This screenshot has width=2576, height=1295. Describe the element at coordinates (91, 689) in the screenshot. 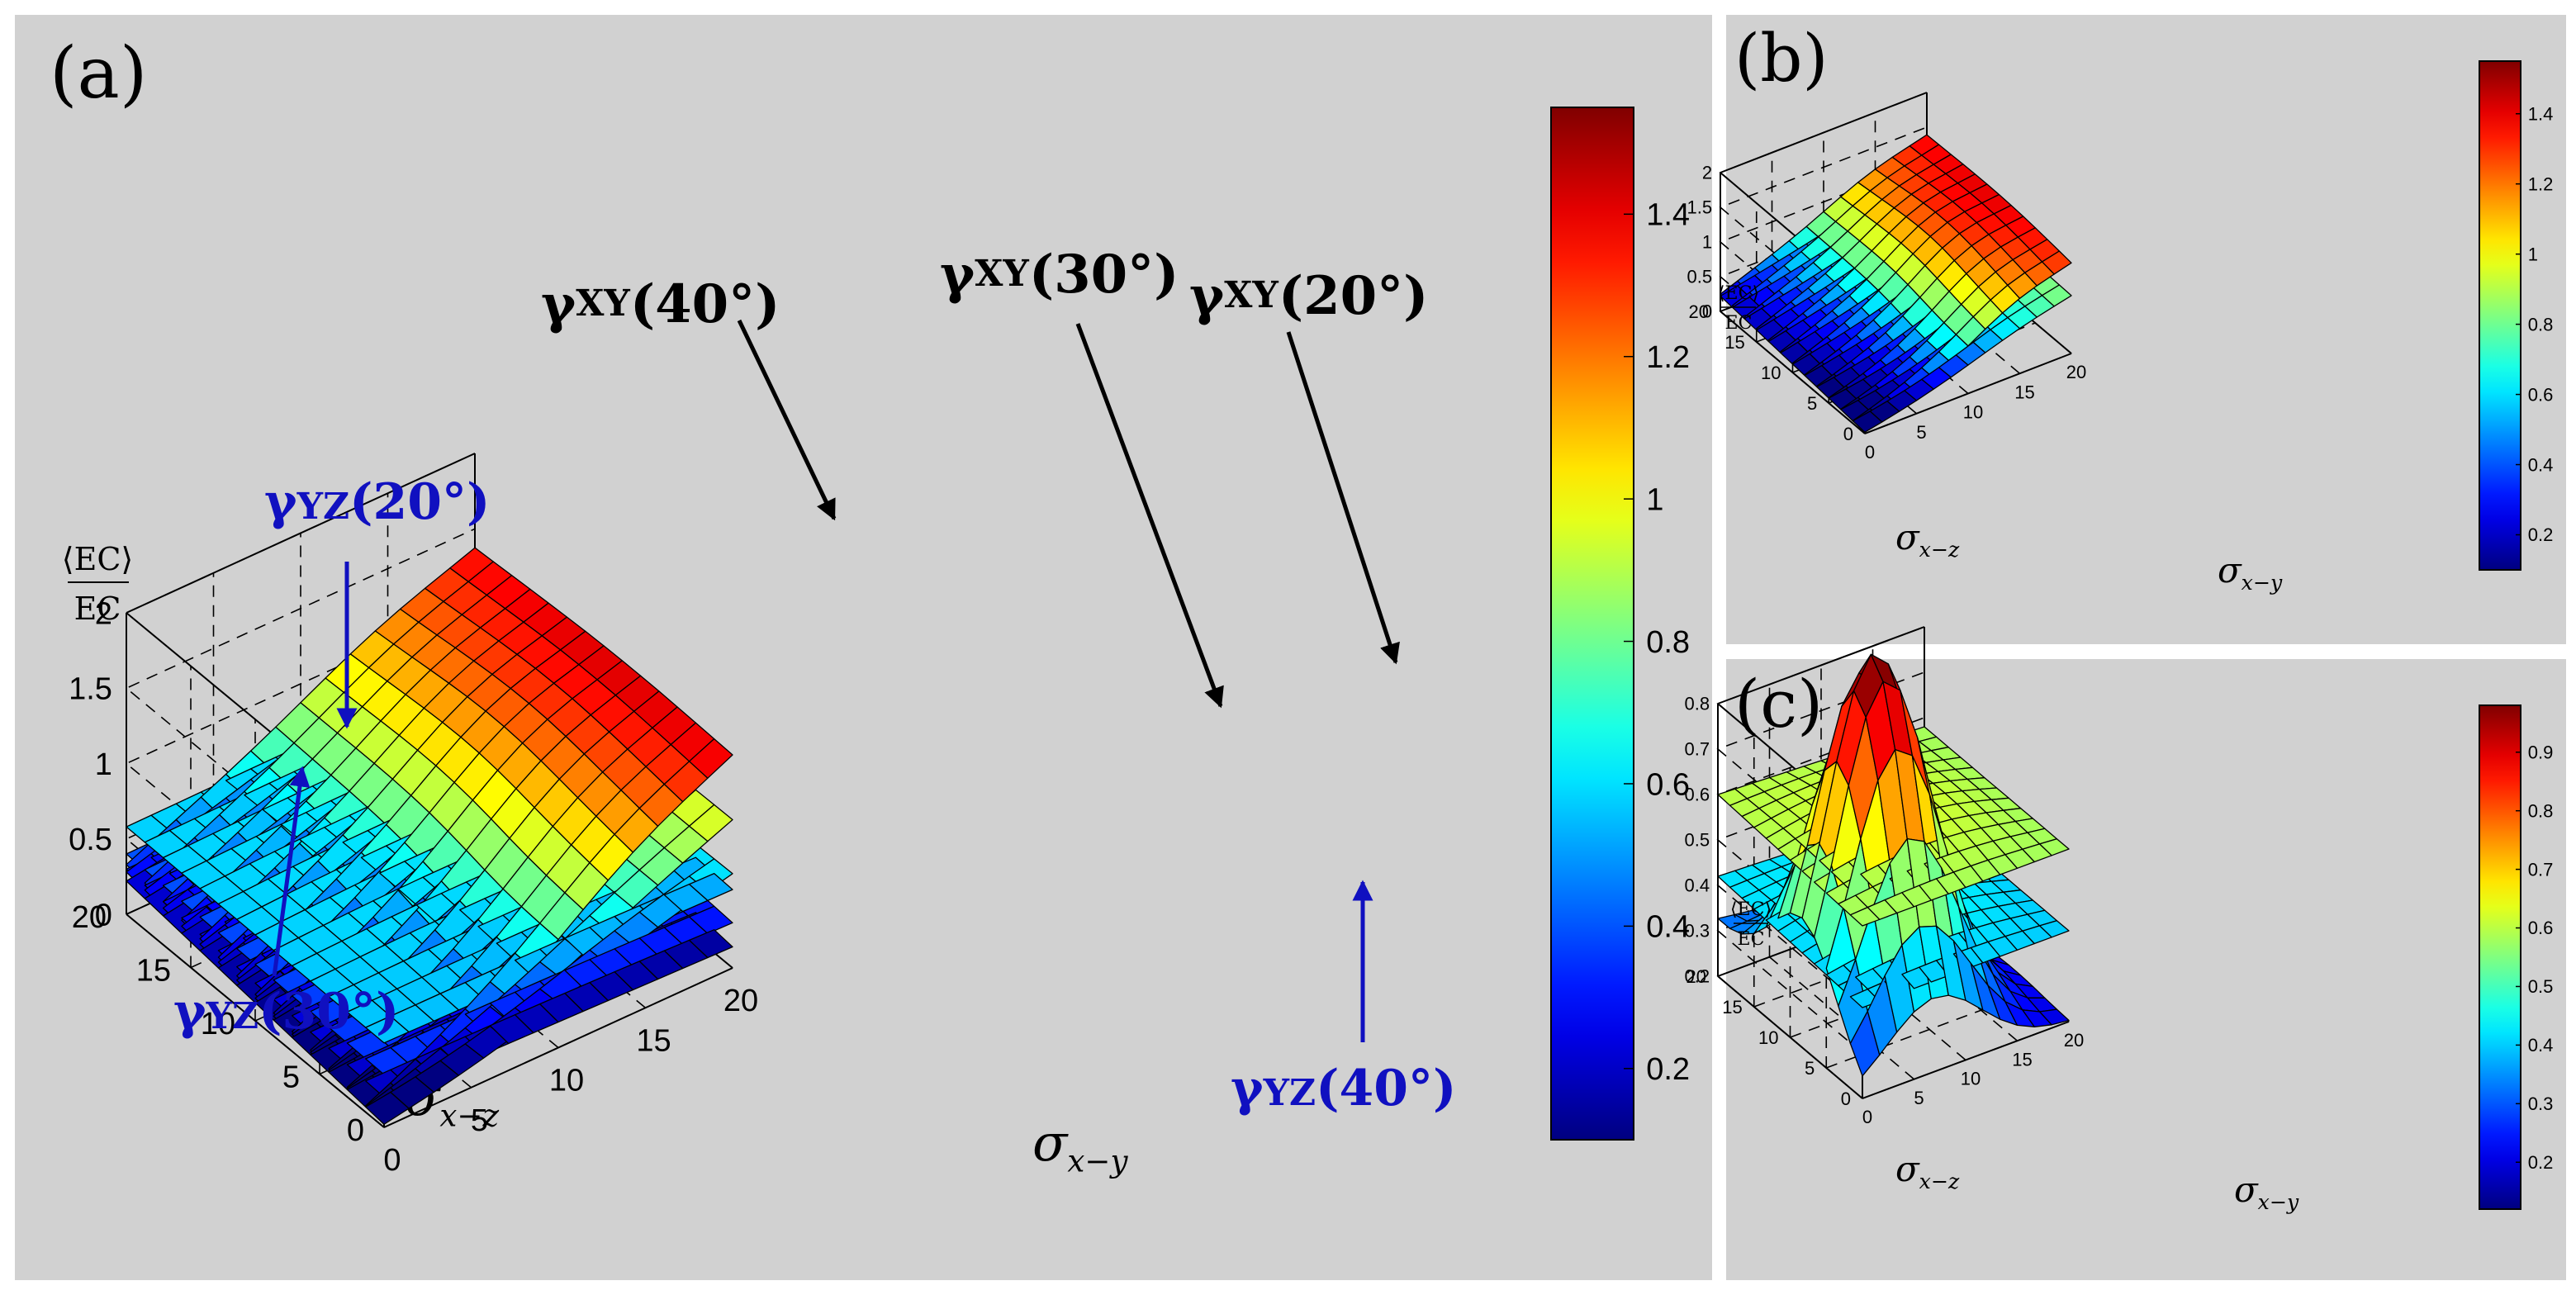

I see `z-tick-label: 1.5` at that location.